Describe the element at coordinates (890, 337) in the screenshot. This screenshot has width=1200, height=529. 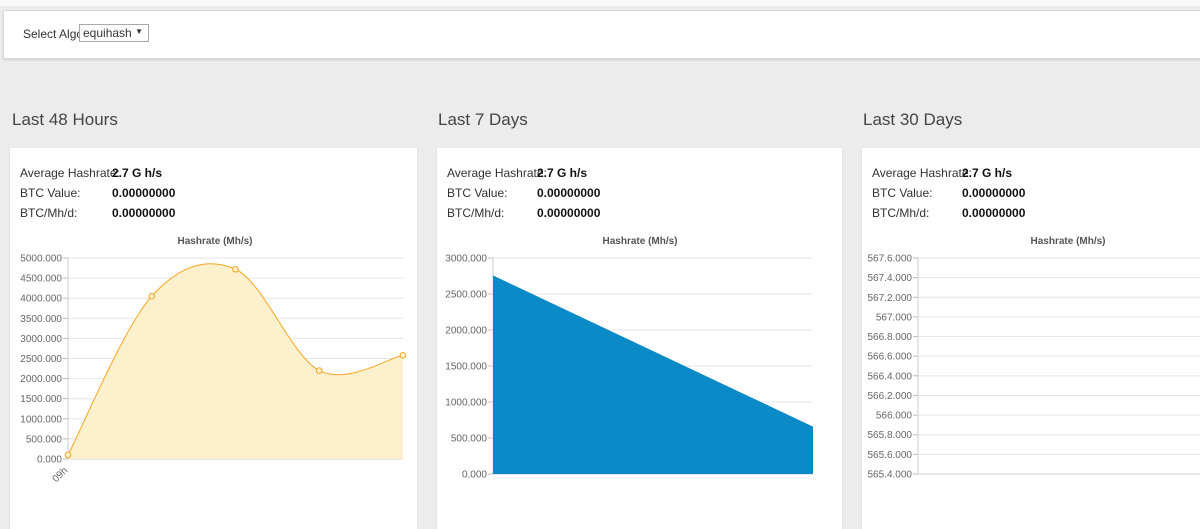
I see `y-tick-label: 566.8.000` at that location.